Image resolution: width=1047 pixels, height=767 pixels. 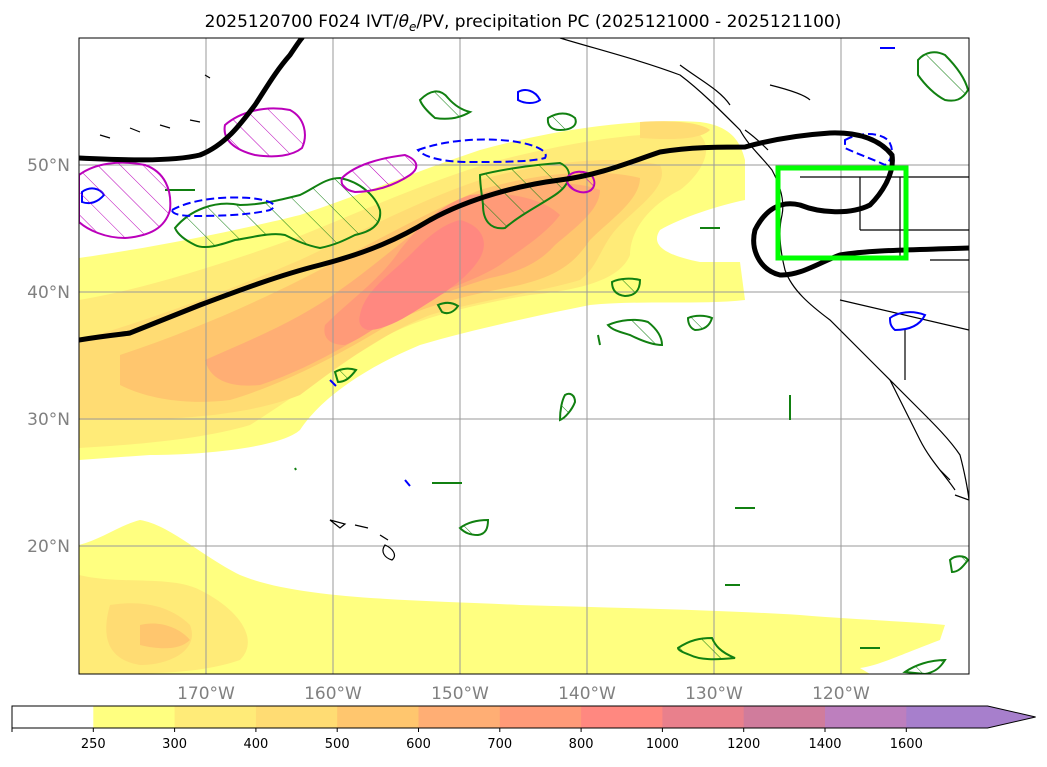 What do you see at coordinates (824, 744) in the screenshot?
I see `colorbar-tick-label: 1400` at bounding box center [824, 744].